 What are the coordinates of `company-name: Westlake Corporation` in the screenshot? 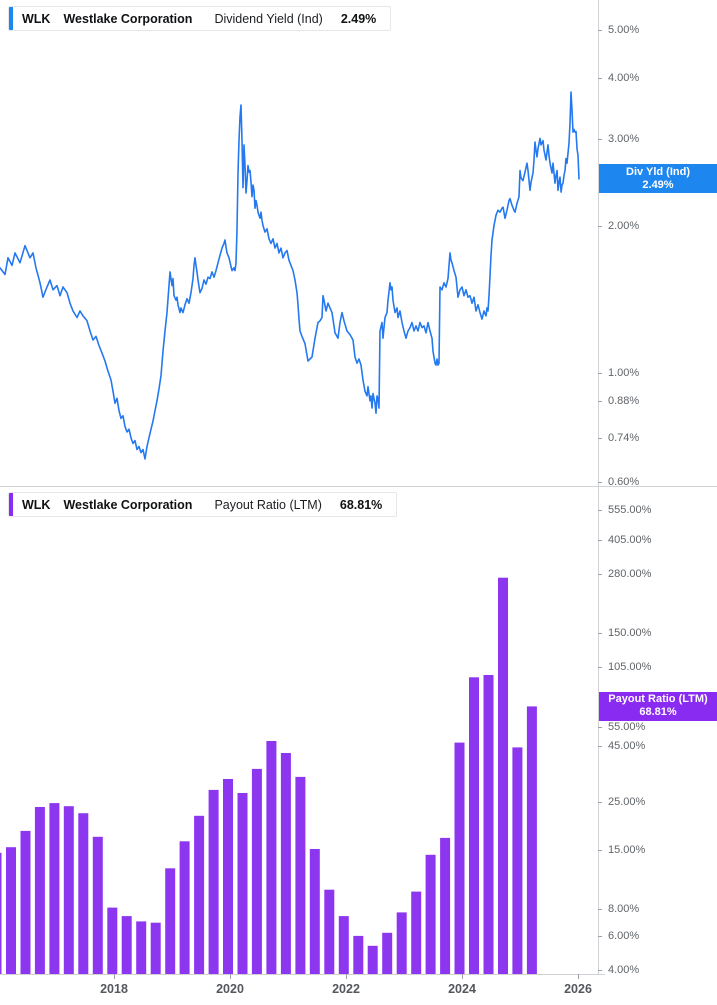 It's located at (128, 504).